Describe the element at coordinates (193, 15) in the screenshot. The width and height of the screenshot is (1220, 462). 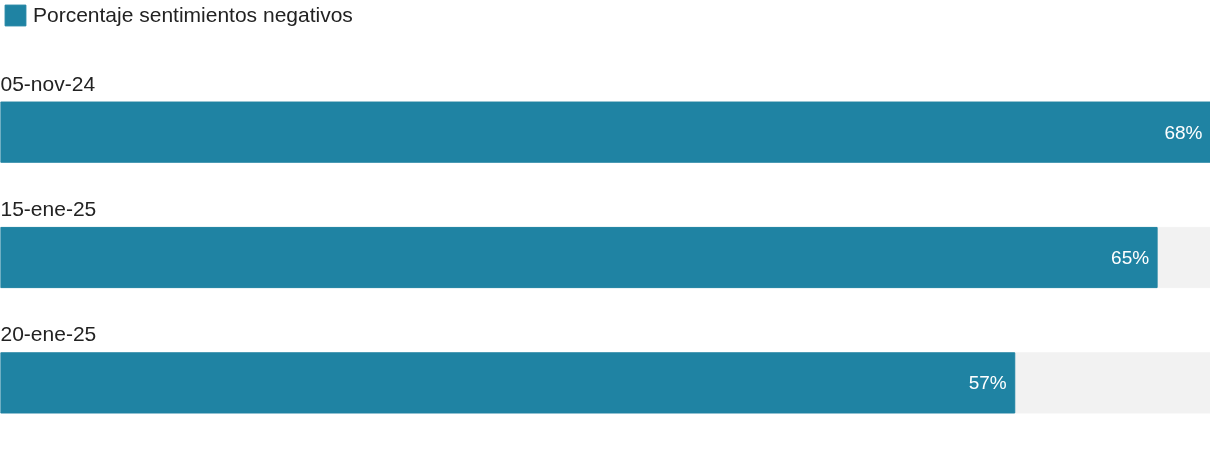
I see `legend-label: Porcentaje sentimientos negativos` at that location.